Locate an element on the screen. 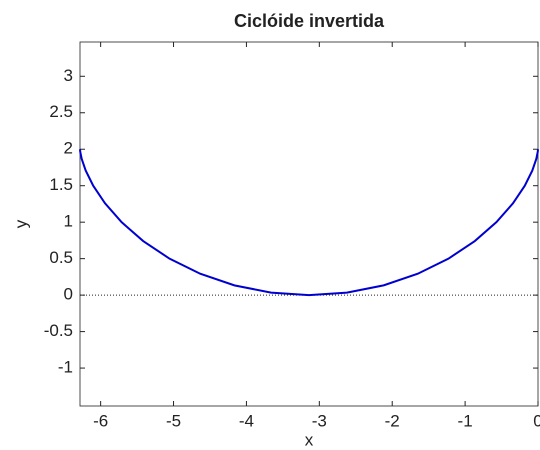 The height and width of the screenshot is (450, 540). y-tick-label: -1 is located at coordinates (65, 367).